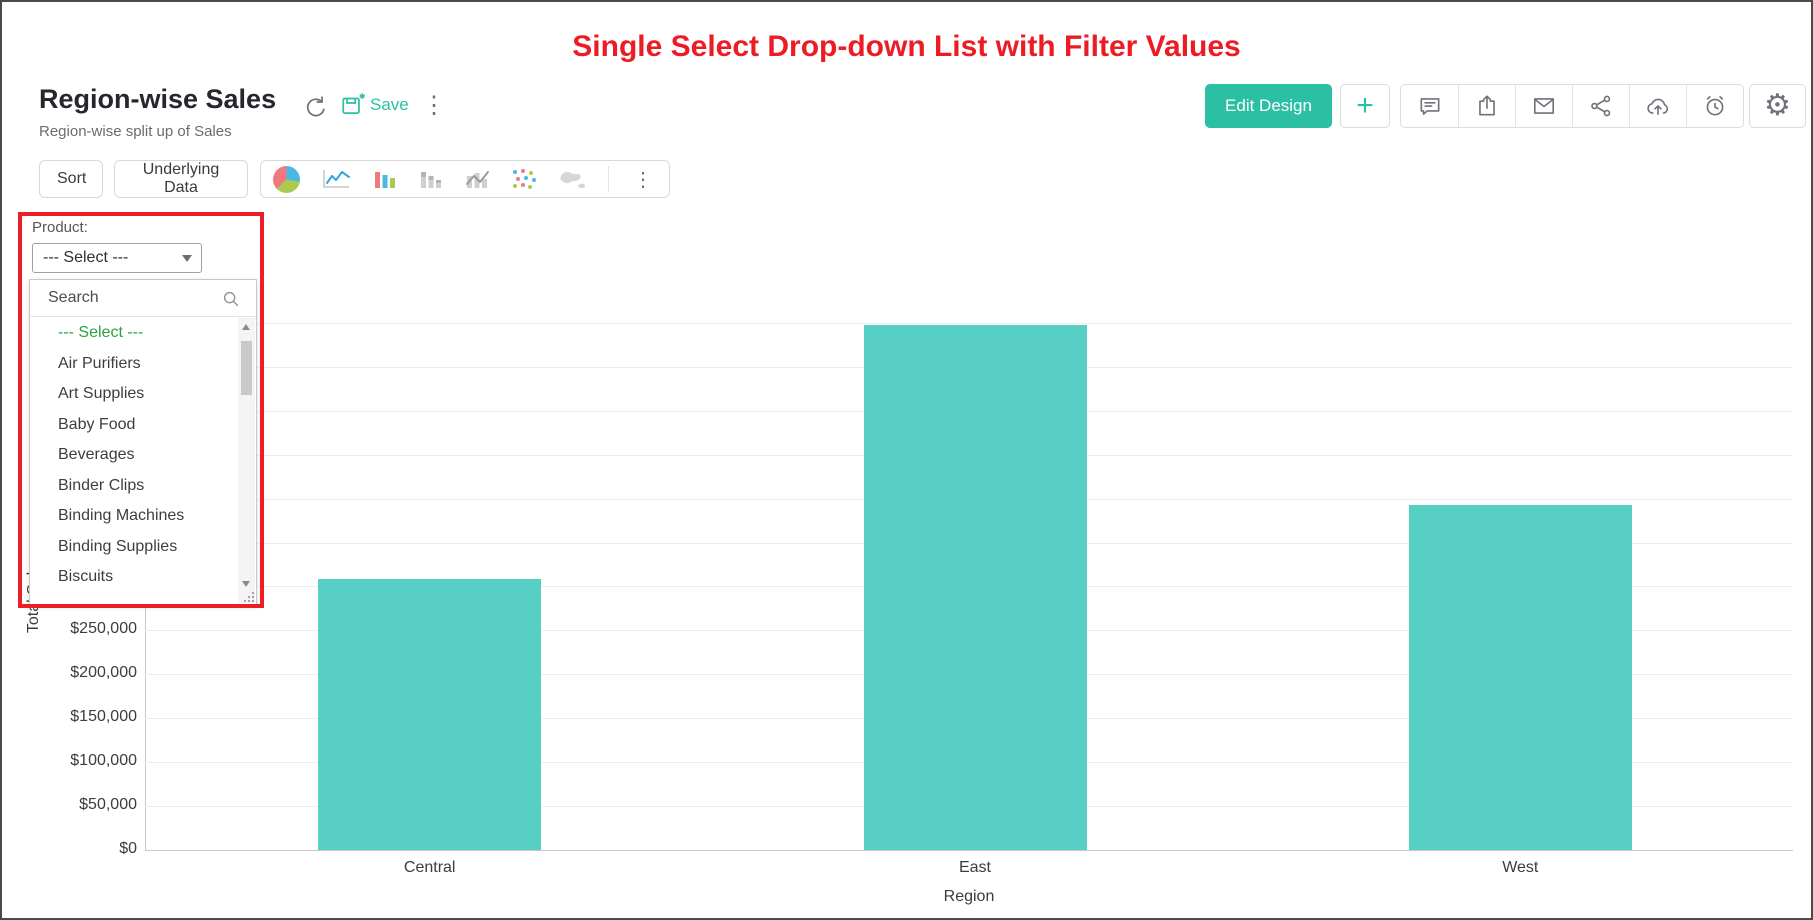 Image resolution: width=1813 pixels, height=920 pixels. Describe the element at coordinates (121, 515) in the screenshot. I see `filter-option: Binding Machines` at that location.